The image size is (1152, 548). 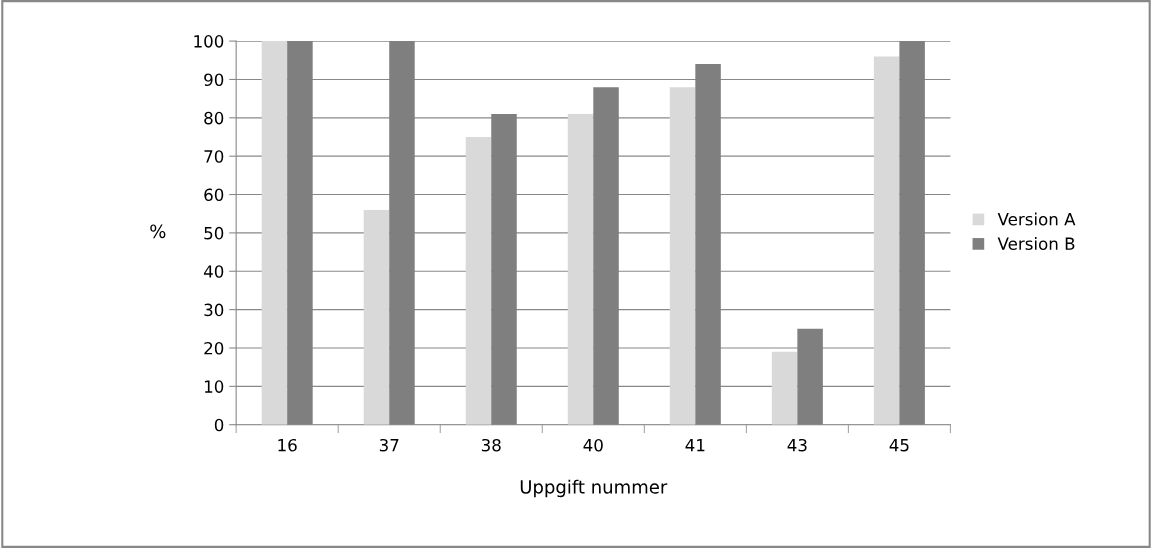 I want to click on y-tick-label: 0, so click(x=219, y=425).